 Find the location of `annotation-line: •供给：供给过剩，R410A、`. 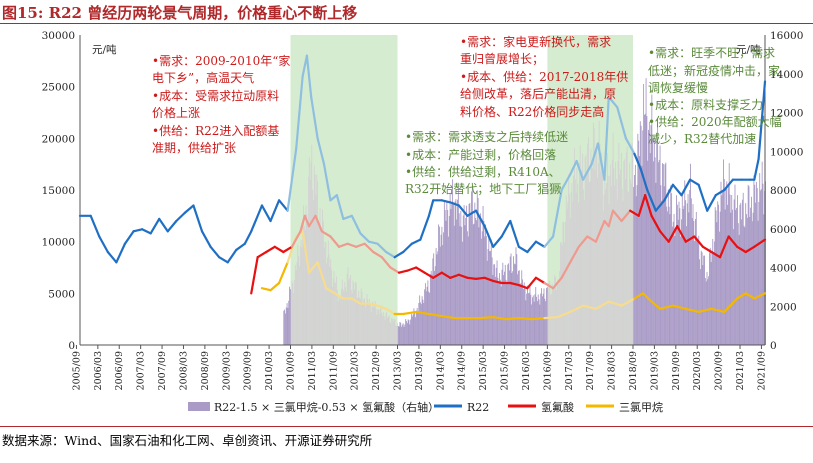

annotation-line: •供给：供给过剩，R410A、 is located at coordinates (483, 172).